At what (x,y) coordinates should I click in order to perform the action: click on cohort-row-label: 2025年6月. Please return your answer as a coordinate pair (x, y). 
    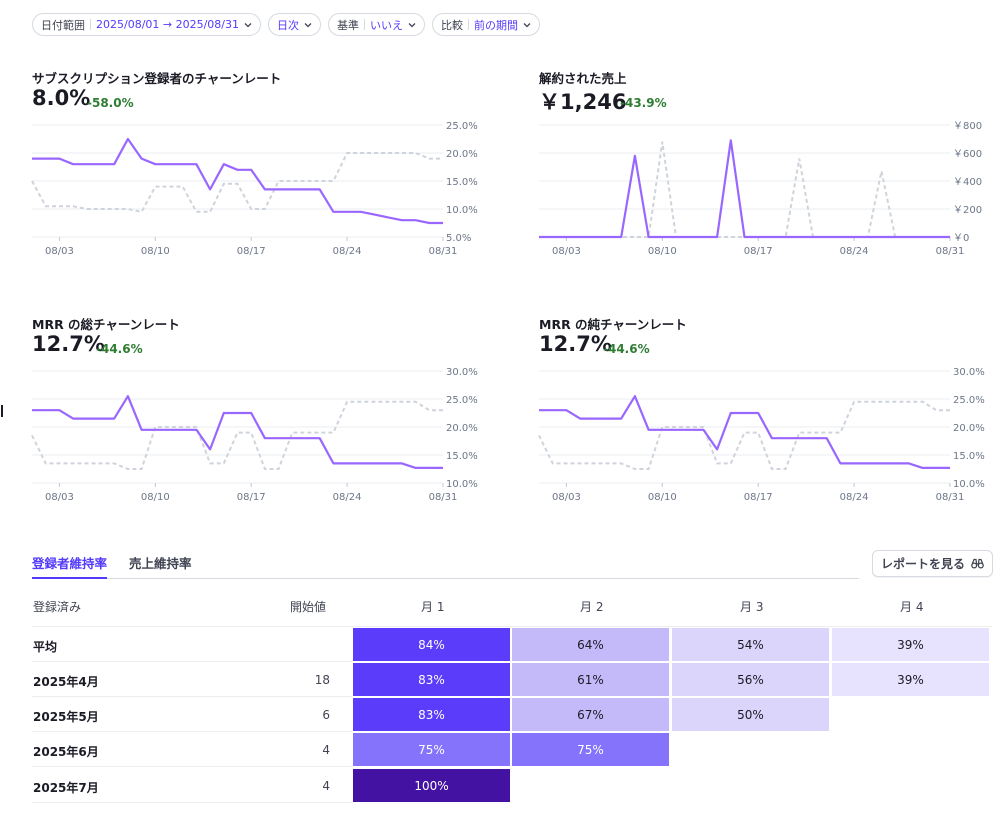
    Looking at the image, I should click on (66, 752).